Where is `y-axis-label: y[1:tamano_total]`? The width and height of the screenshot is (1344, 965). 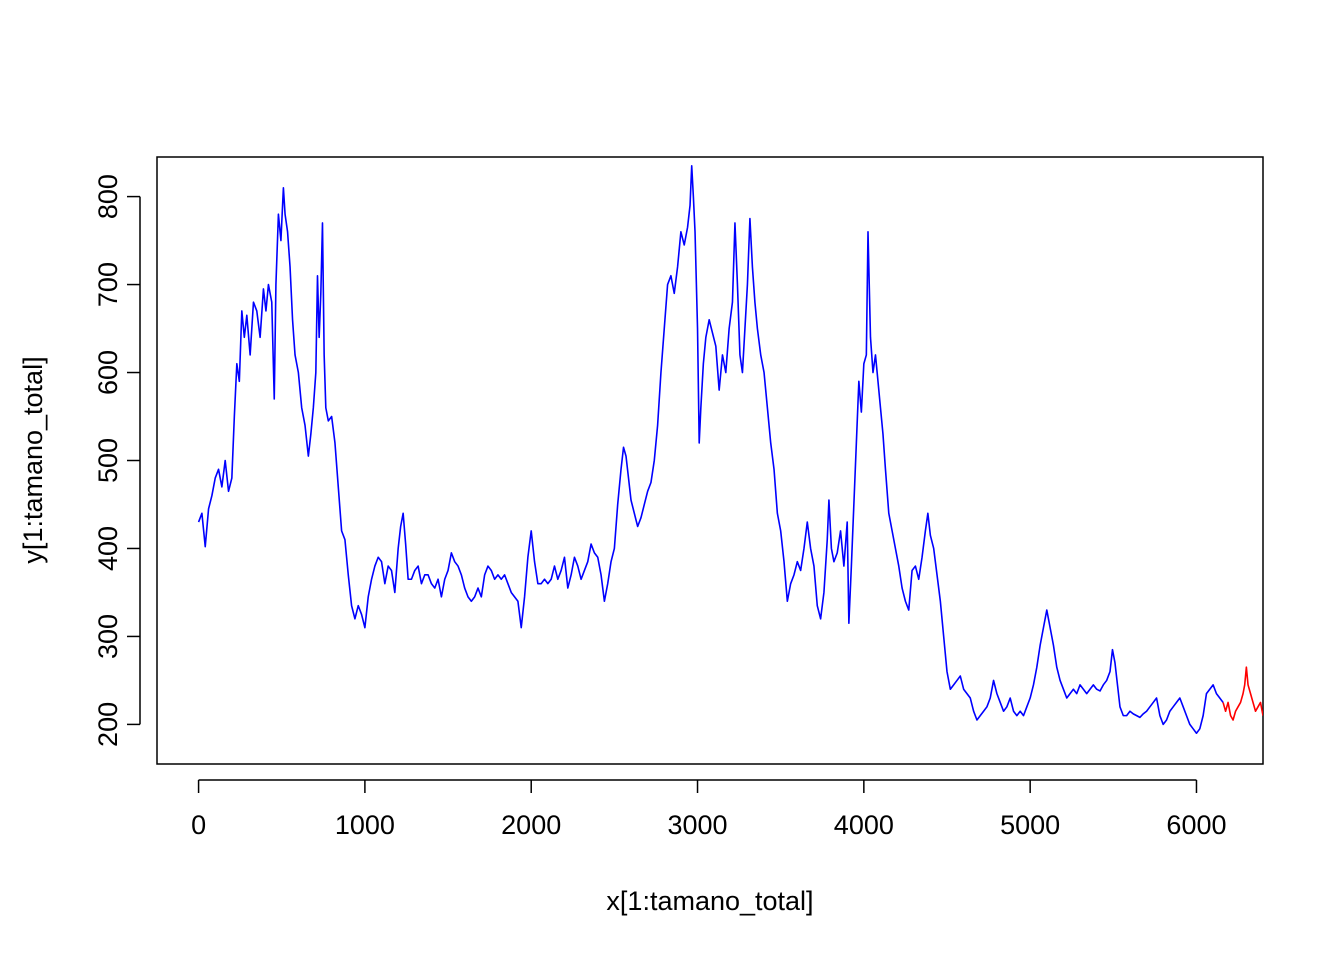
y-axis-label: y[1:tamano_total] is located at coordinates (33, 459).